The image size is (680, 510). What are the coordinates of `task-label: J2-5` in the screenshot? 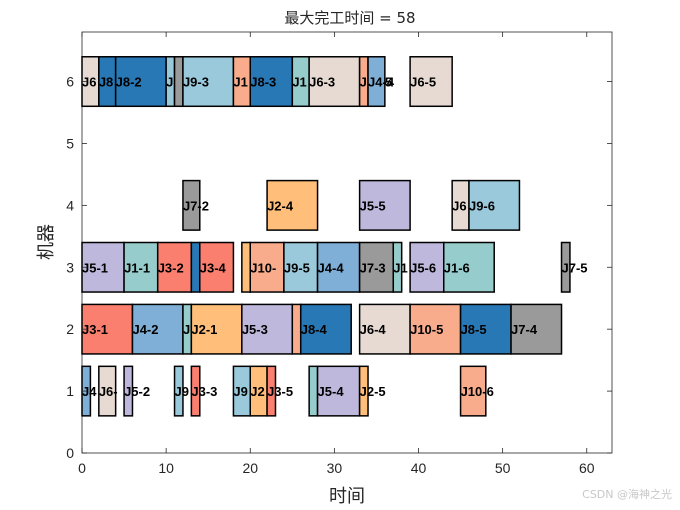 It's located at (373, 391).